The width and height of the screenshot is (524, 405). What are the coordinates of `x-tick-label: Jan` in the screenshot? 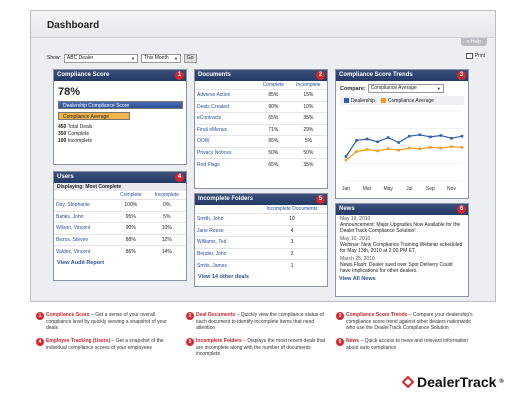 It's located at (346, 189).